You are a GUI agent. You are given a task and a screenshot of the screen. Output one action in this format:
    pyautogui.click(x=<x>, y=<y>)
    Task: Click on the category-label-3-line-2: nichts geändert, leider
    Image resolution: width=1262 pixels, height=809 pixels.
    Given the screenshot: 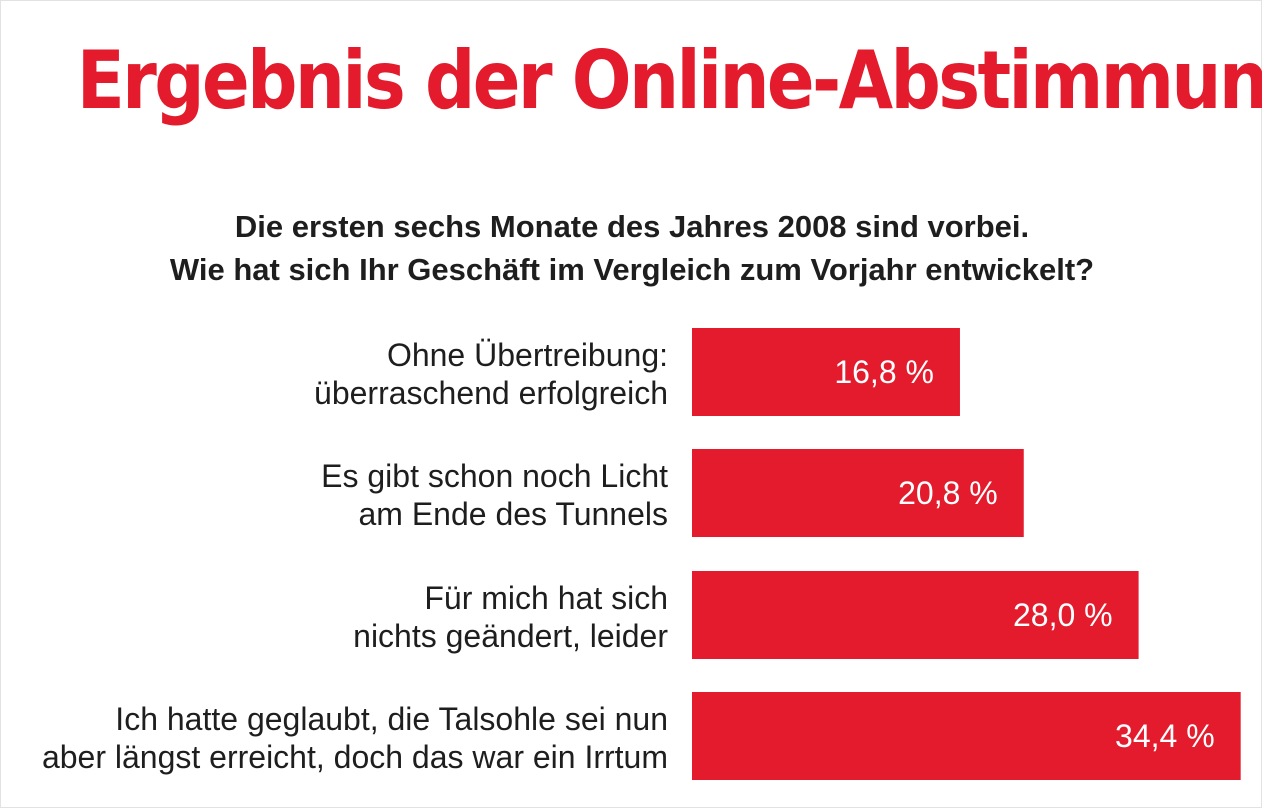 What is the action you would take?
    pyautogui.click(x=510, y=636)
    